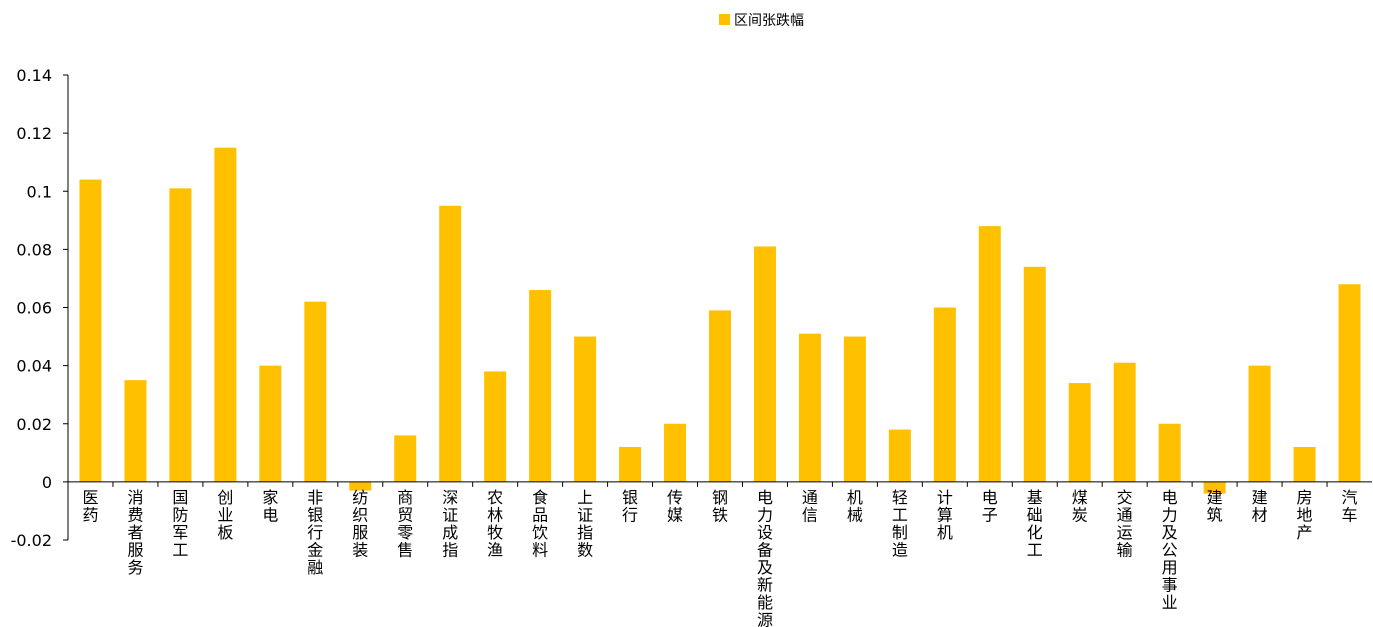  Describe the element at coordinates (585, 524) in the screenshot. I see `x-tick-label: 上证指数` at that location.